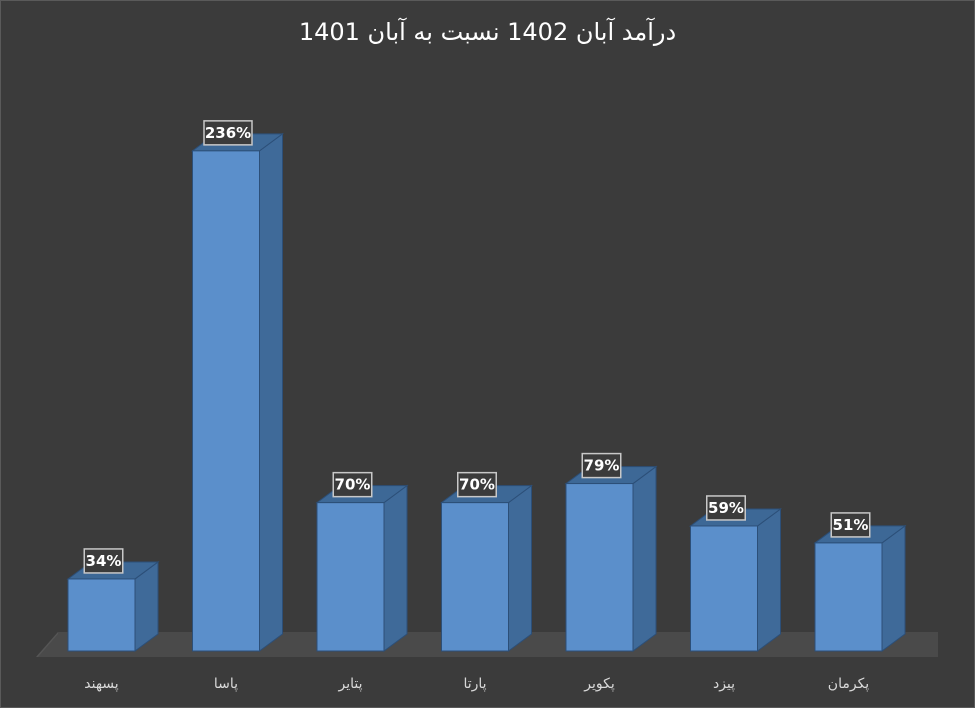  What do you see at coordinates (101, 684) in the screenshot?
I see `x-tick-label: پسهند` at bounding box center [101, 684].